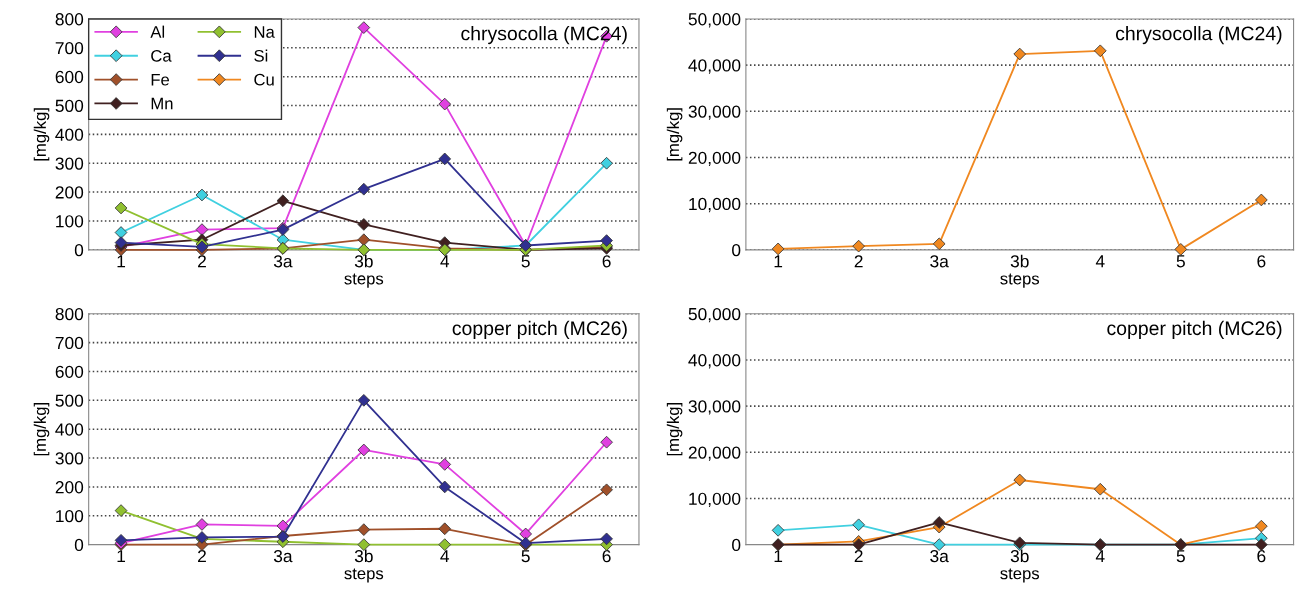 The image size is (1304, 592). Describe the element at coordinates (264, 32) in the screenshot. I see `legend-label: Na` at that location.